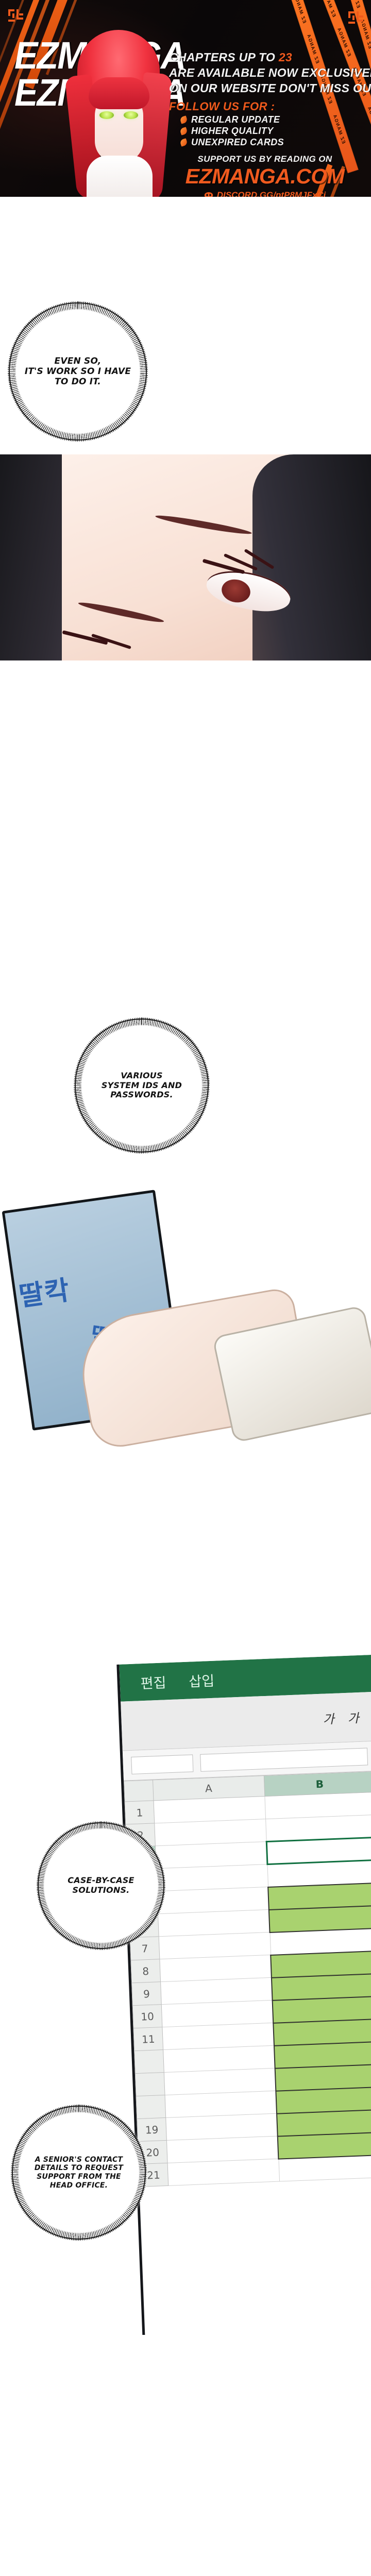  What do you see at coordinates (78, 382) in the screenshot?
I see `bubble-line: TO DO IT.` at bounding box center [78, 382].